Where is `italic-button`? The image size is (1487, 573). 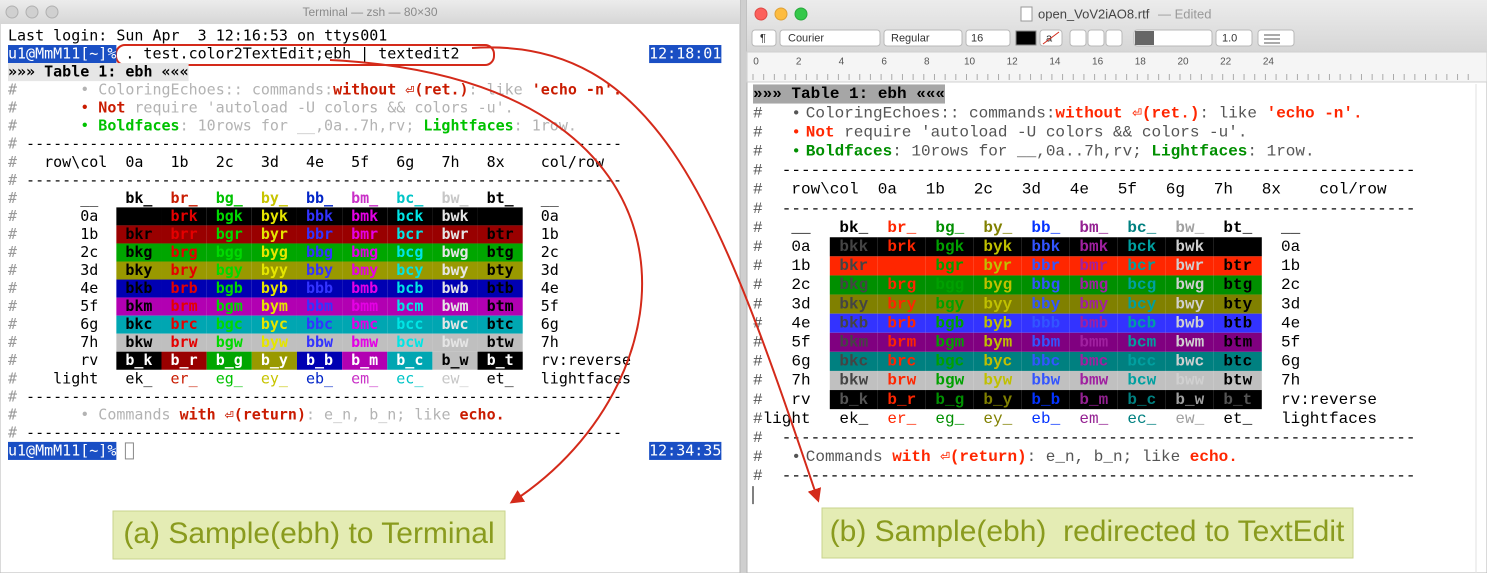 italic-button is located at coordinates (1096, 38).